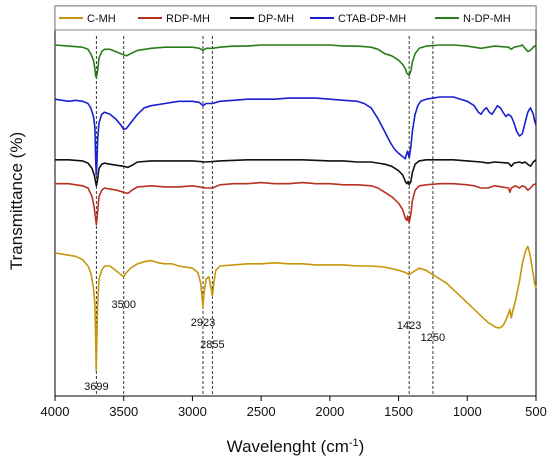 Image resolution: width=550 pixels, height=462 pixels. I want to click on annotation-3500: 3500, so click(123, 305).